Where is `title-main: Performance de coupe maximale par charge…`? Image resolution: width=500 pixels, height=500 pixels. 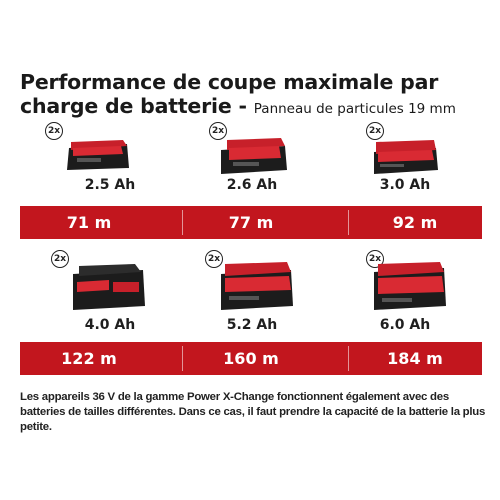 title-main: Performance de coupe maximale par charge… is located at coordinates (229, 94).